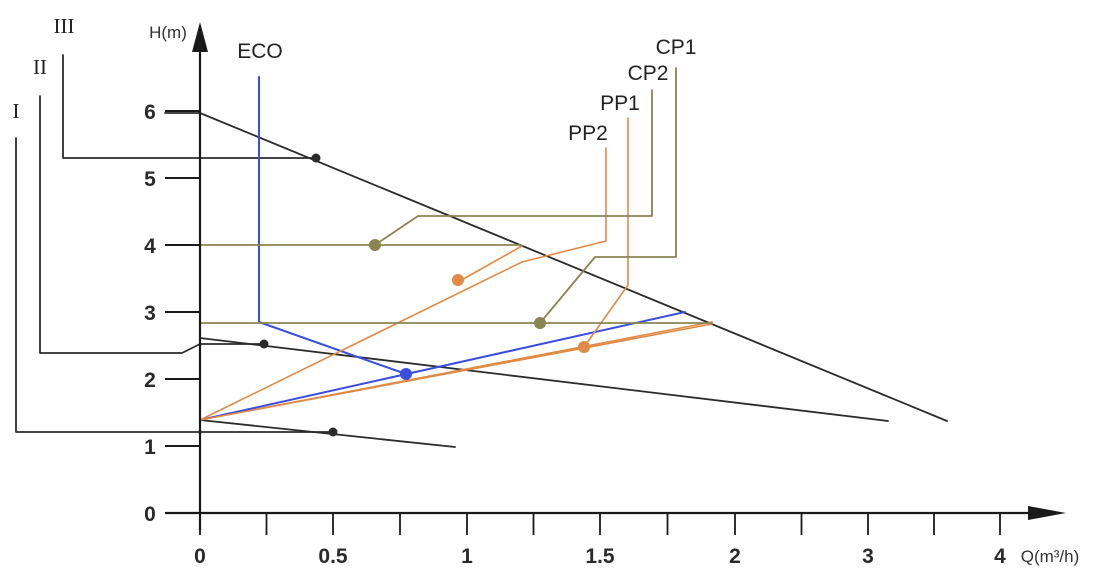 The height and width of the screenshot is (574, 1101). I want to click on x-tick-label: 3, so click(868, 556).